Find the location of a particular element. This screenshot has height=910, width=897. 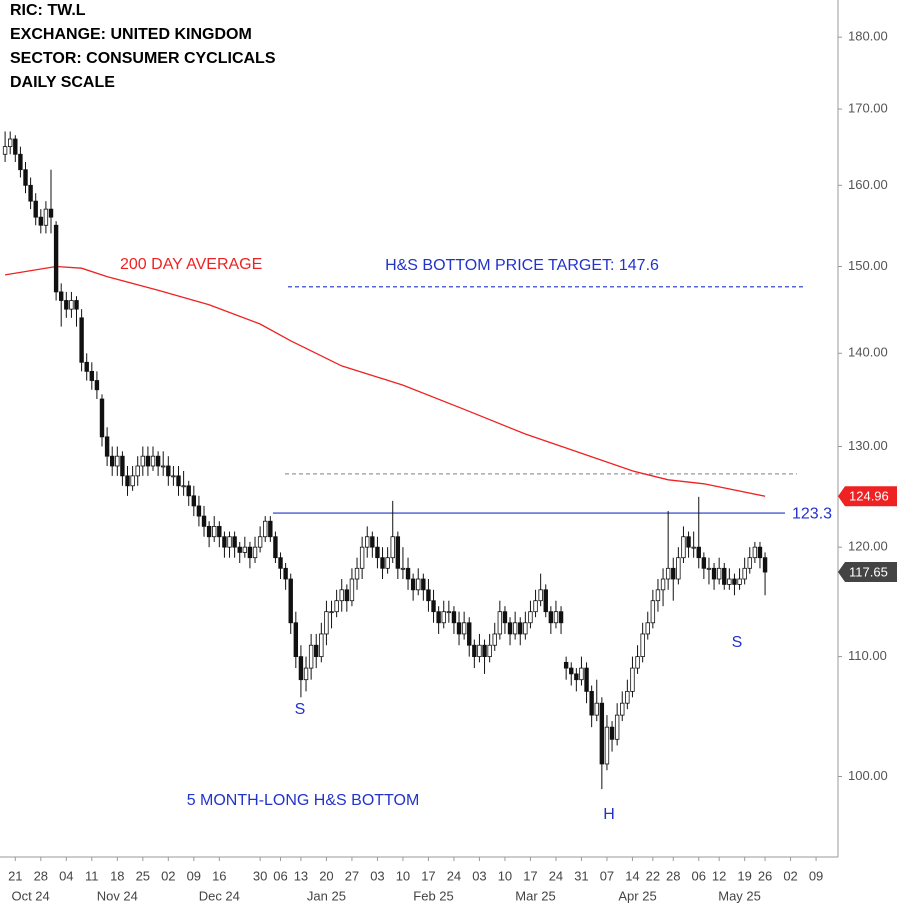

neckline-label: 123.3 is located at coordinates (812, 513).